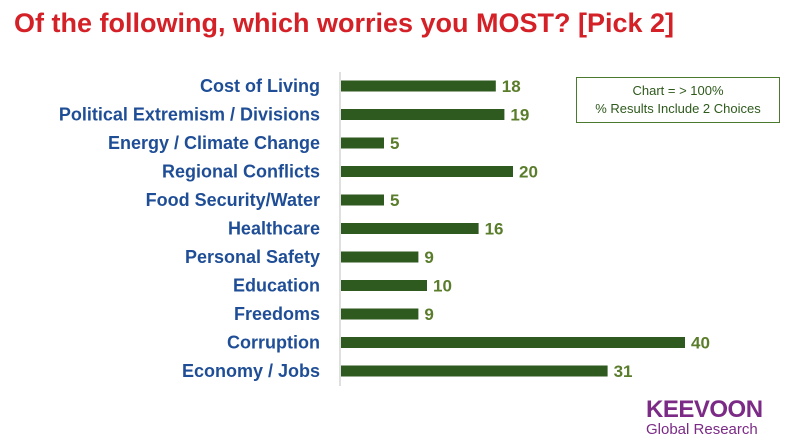 Image resolution: width=800 pixels, height=444 pixels. I want to click on category-label: Personal Safety, so click(252, 257).